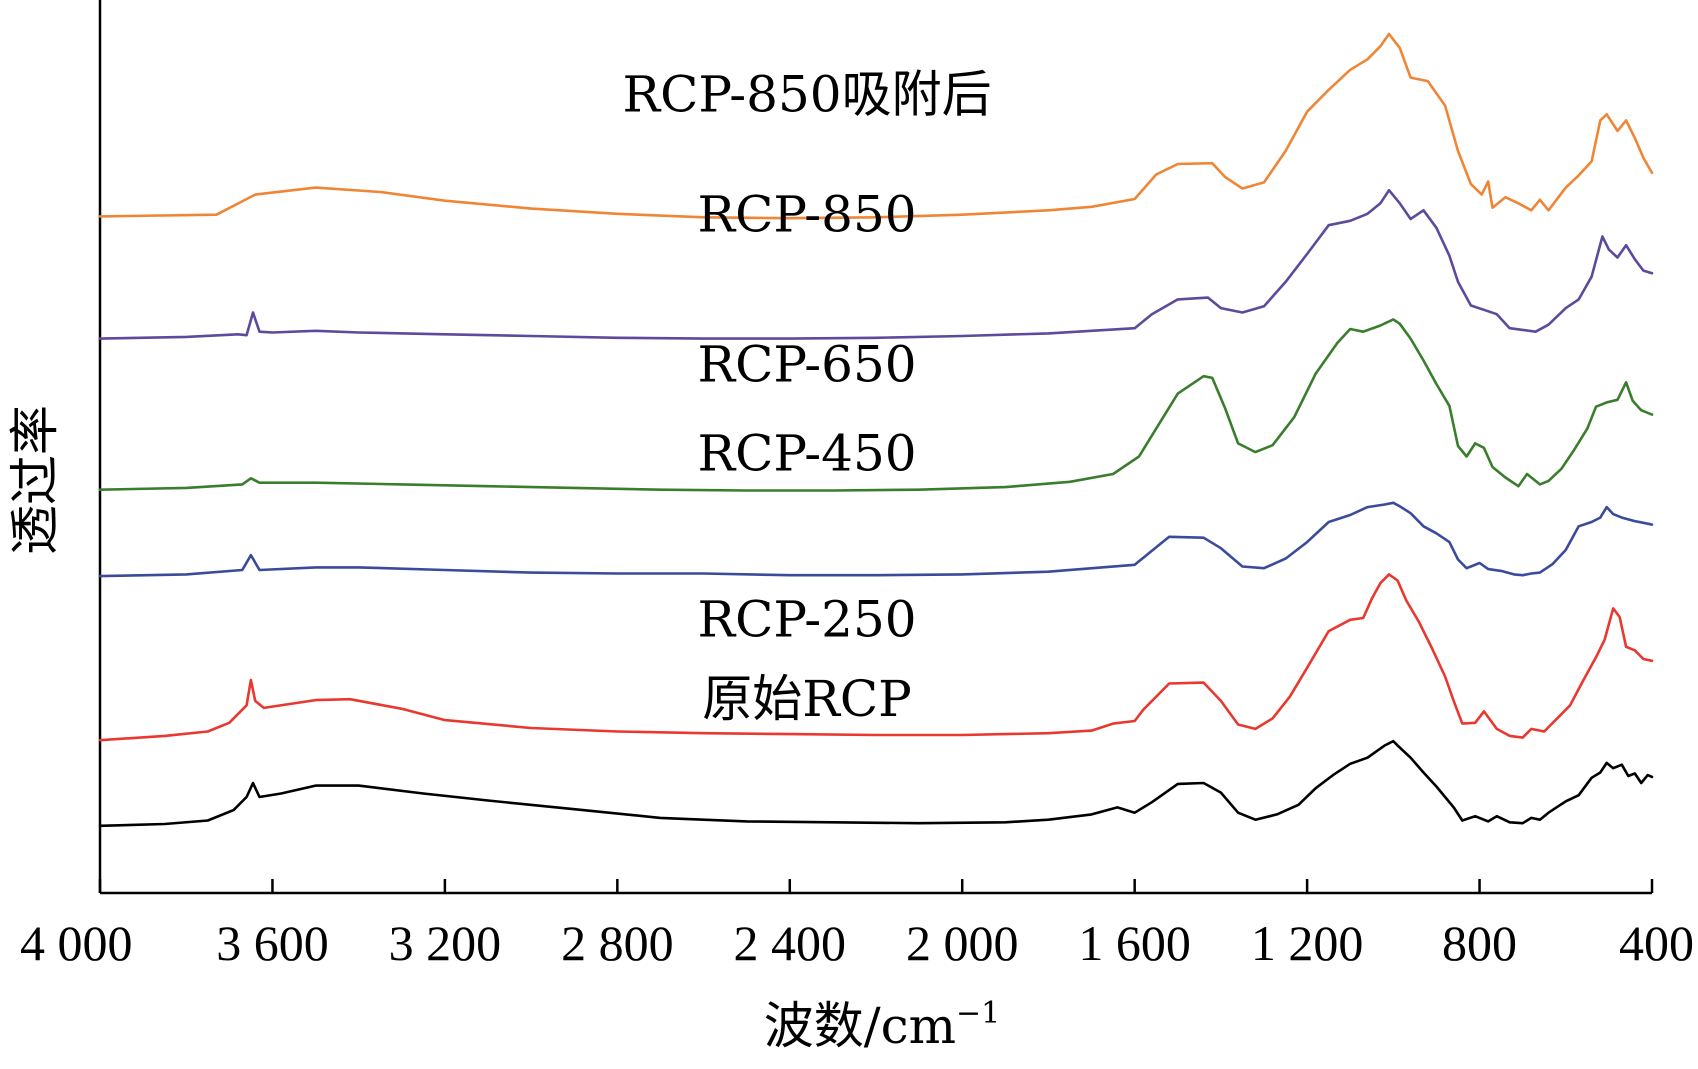 The width and height of the screenshot is (1698, 1069). I want to click on series-label-0: RCP-850吸附后, so click(806, 95).